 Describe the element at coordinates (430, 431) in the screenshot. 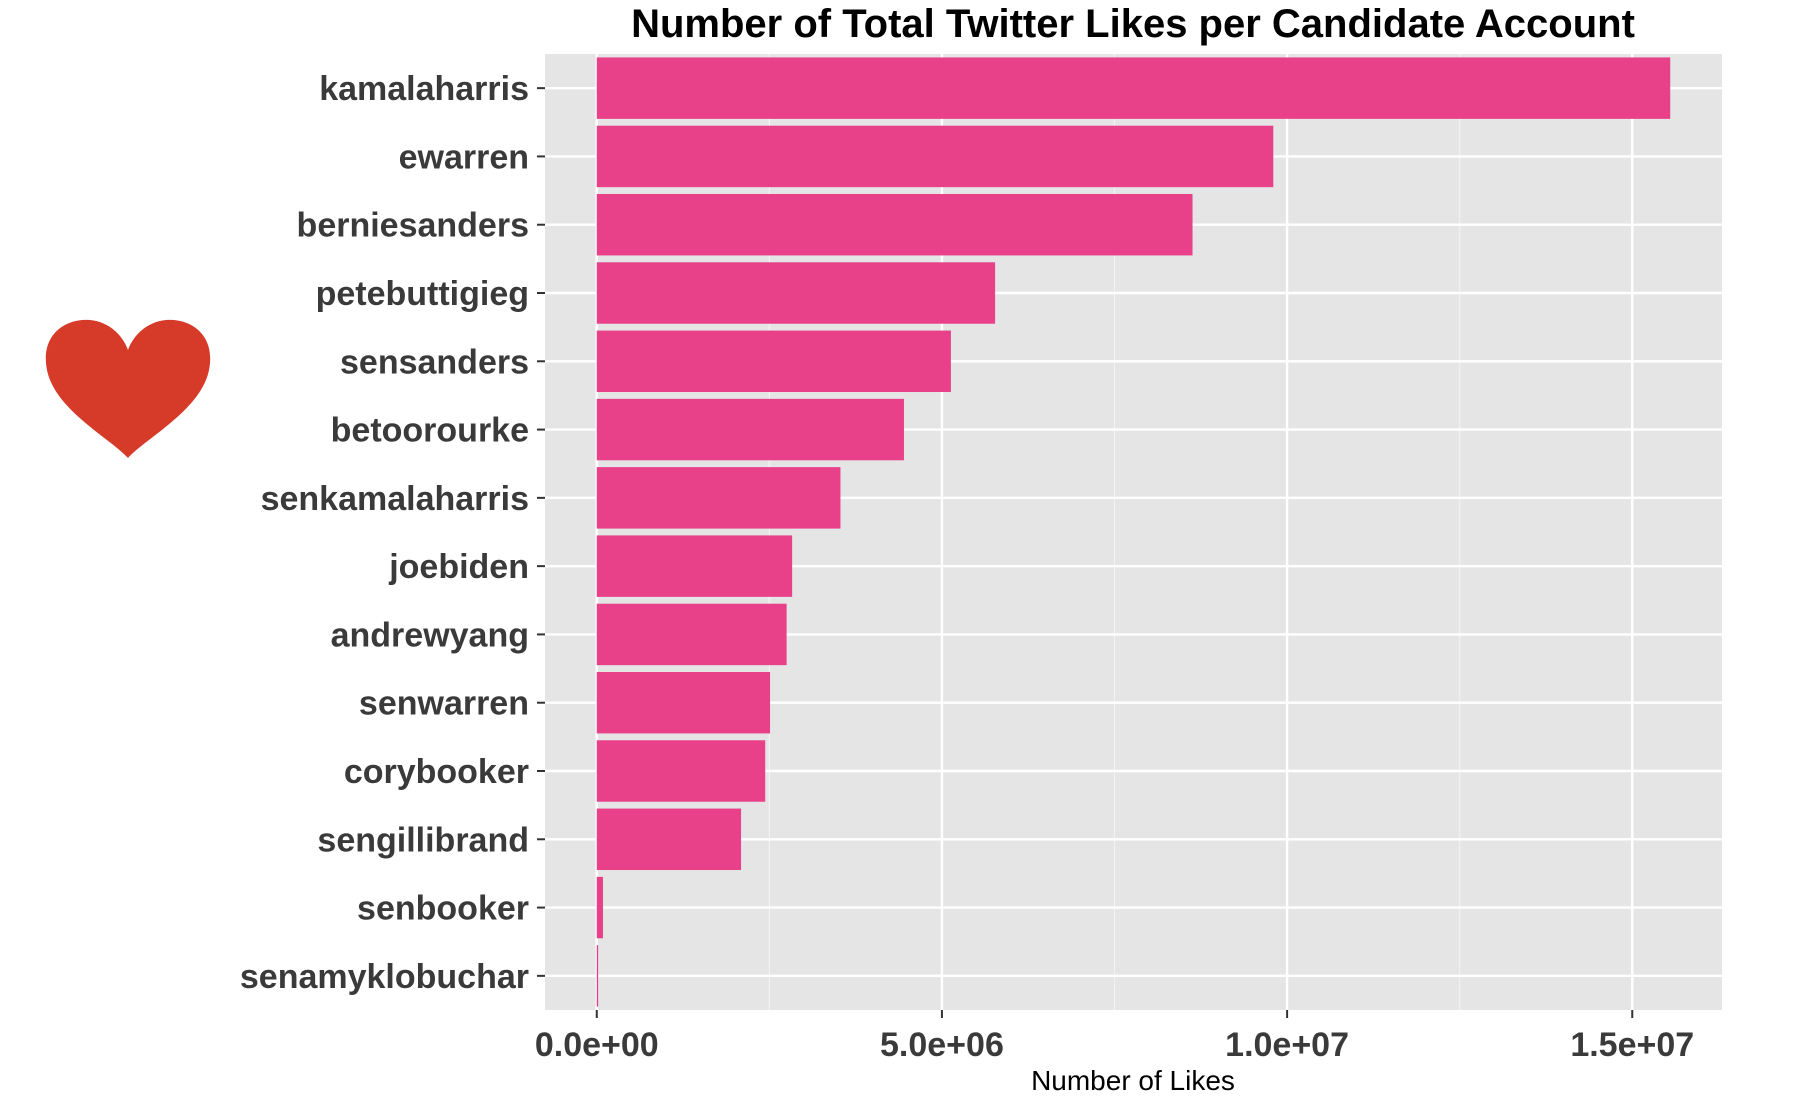

I see `y-tick-label: betoorourke` at that location.